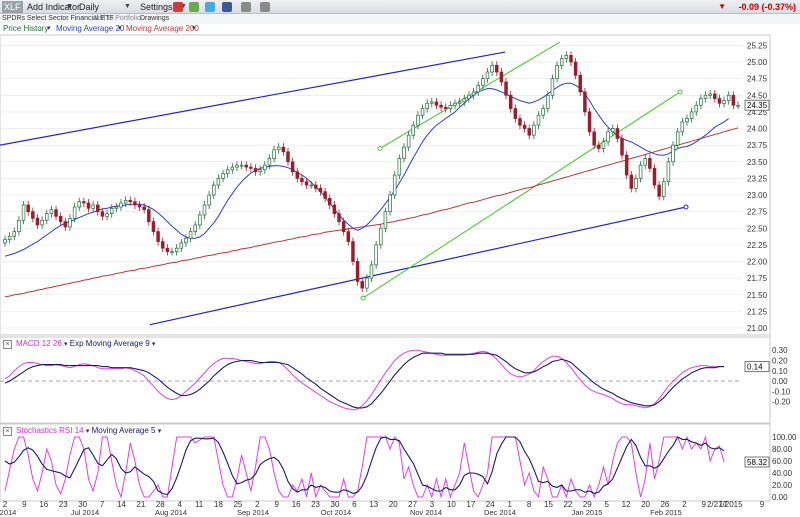 The height and width of the screenshot is (517, 800). What do you see at coordinates (50, 430) in the screenshot?
I see `stoch-title: Stochastics RSI 14` at bounding box center [50, 430].